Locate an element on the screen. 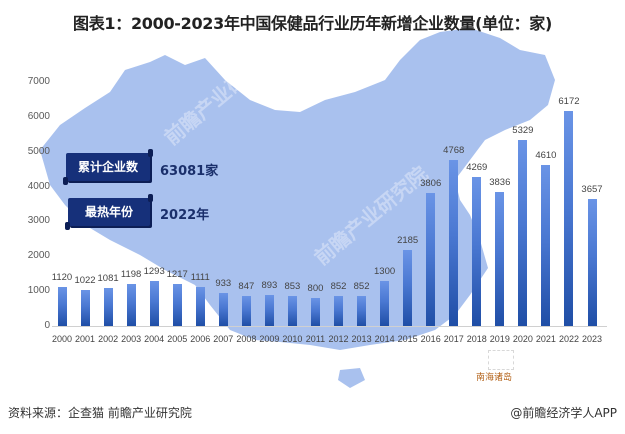 The width and height of the screenshot is (625, 434). bar-value-label: 4269 is located at coordinates (477, 168).